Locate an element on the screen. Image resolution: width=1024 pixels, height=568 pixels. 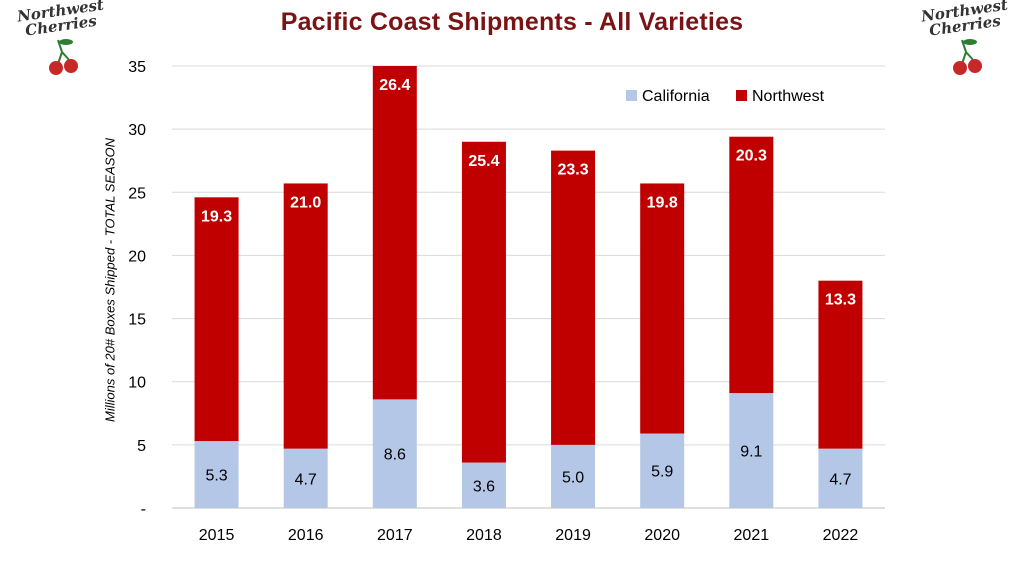
data-label-california: 8.6 is located at coordinates (395, 455).